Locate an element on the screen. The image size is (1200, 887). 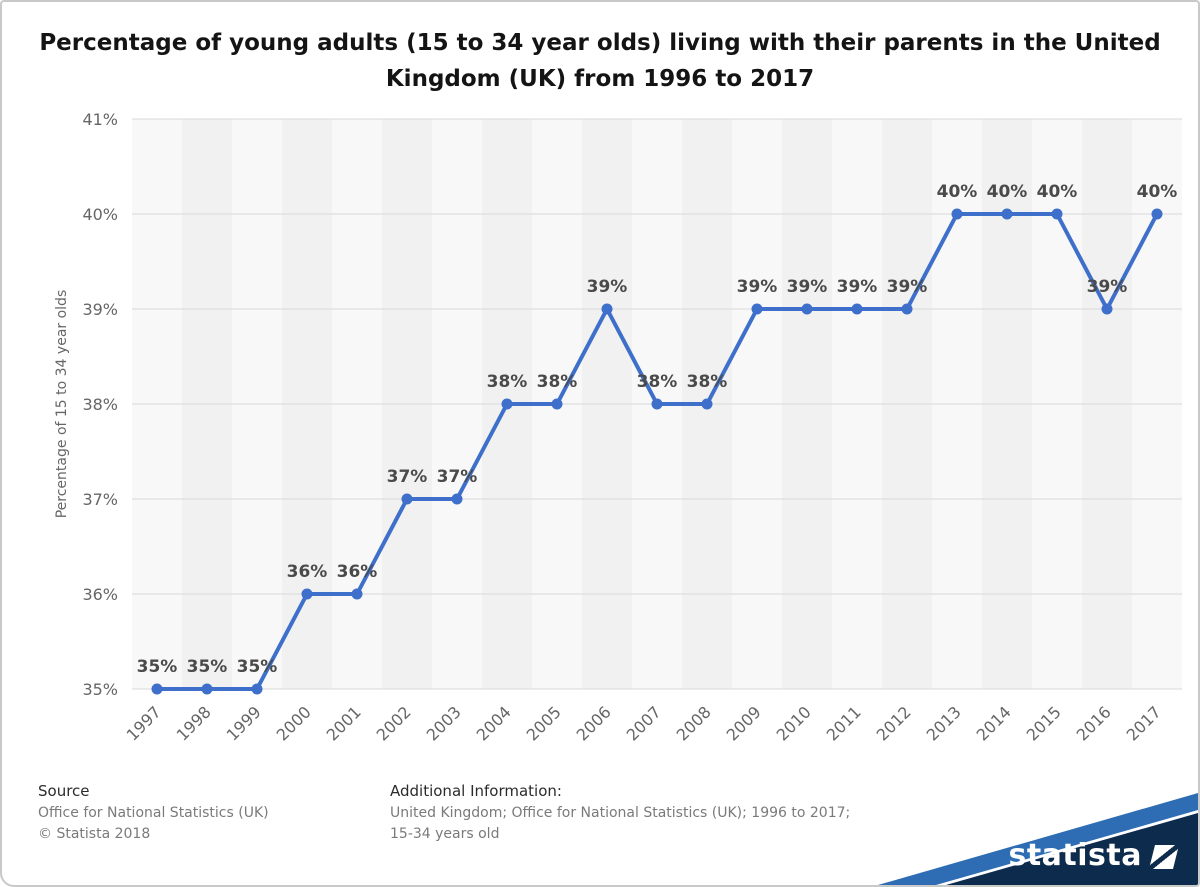
logo-wordmark: statista is located at coordinates (1075, 855).